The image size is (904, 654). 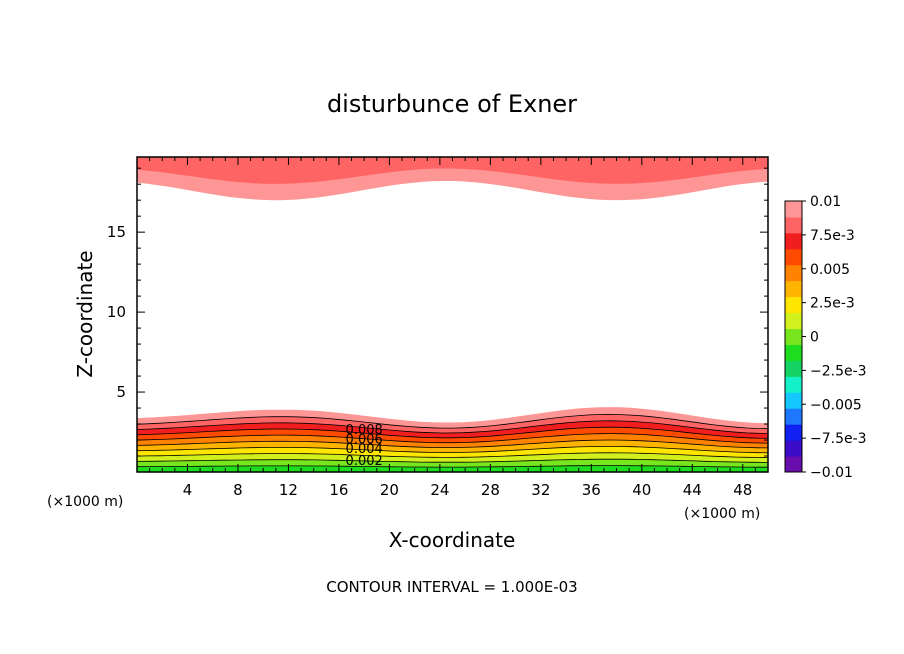 What do you see at coordinates (641, 490) in the screenshot?
I see `x-tick-label: 40` at bounding box center [641, 490].